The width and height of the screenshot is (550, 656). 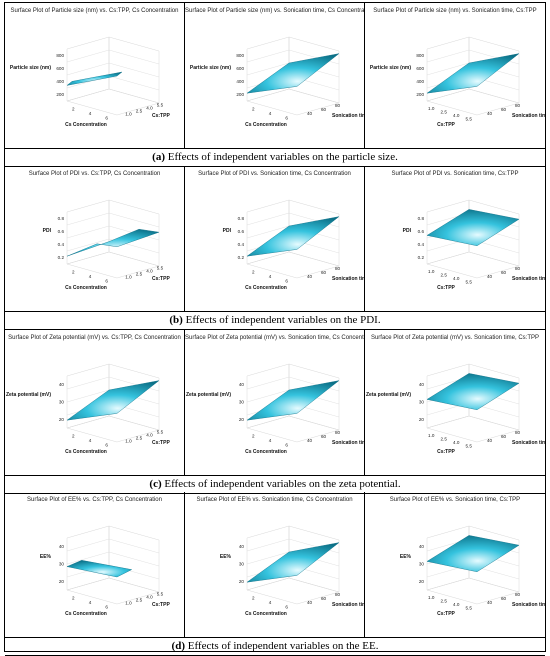 I want to click on z-axis-title: Particle size (nm), so click(x=30, y=68).